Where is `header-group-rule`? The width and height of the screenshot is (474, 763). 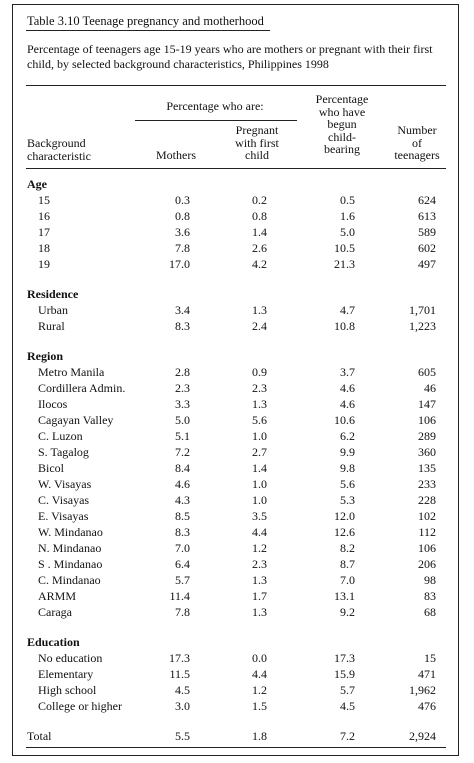
header-group-rule is located at coordinates (216, 120).